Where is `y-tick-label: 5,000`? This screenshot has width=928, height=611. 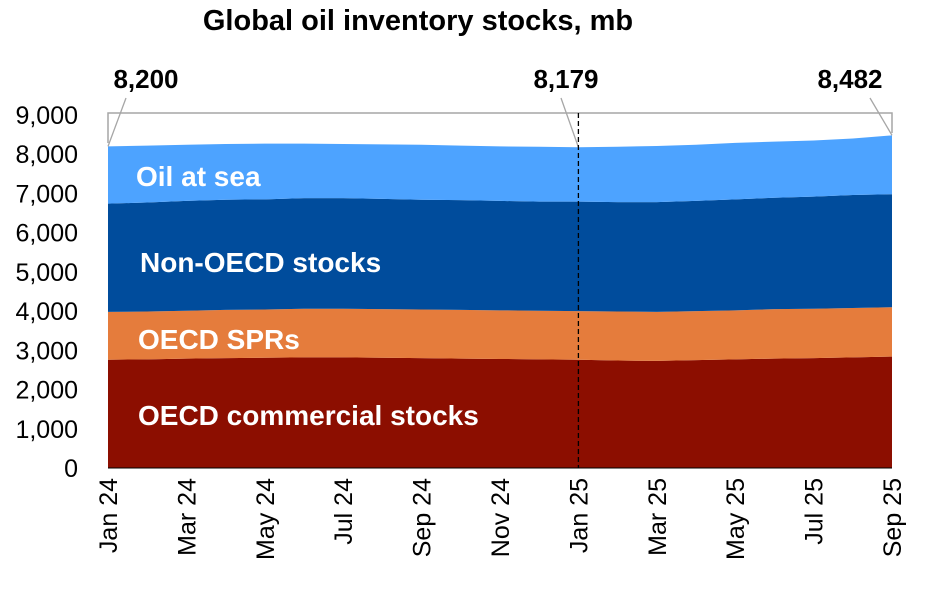
y-tick-label: 5,000 is located at coordinates (46, 273).